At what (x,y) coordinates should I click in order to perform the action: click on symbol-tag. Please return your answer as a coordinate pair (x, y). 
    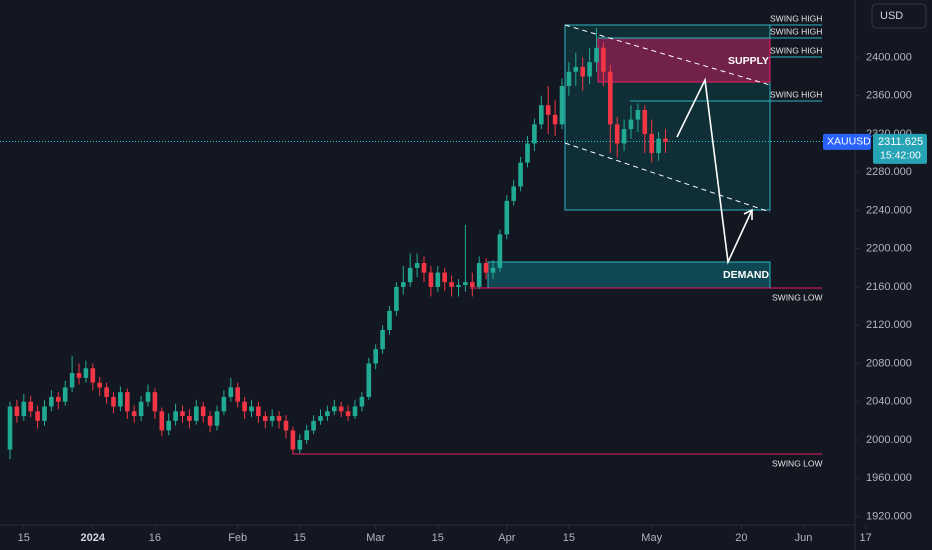
    Looking at the image, I should click on (847, 141).